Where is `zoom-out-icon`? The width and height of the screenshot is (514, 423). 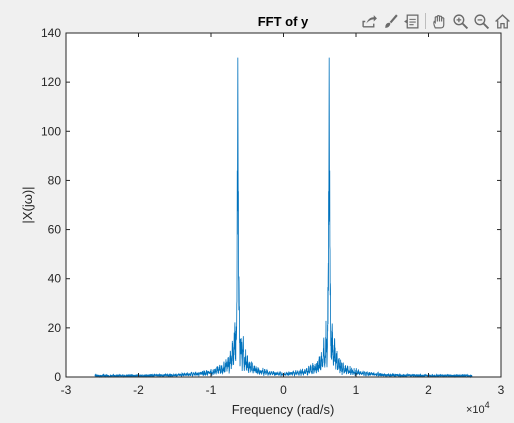
zoom-out-icon is located at coordinates (481, 21).